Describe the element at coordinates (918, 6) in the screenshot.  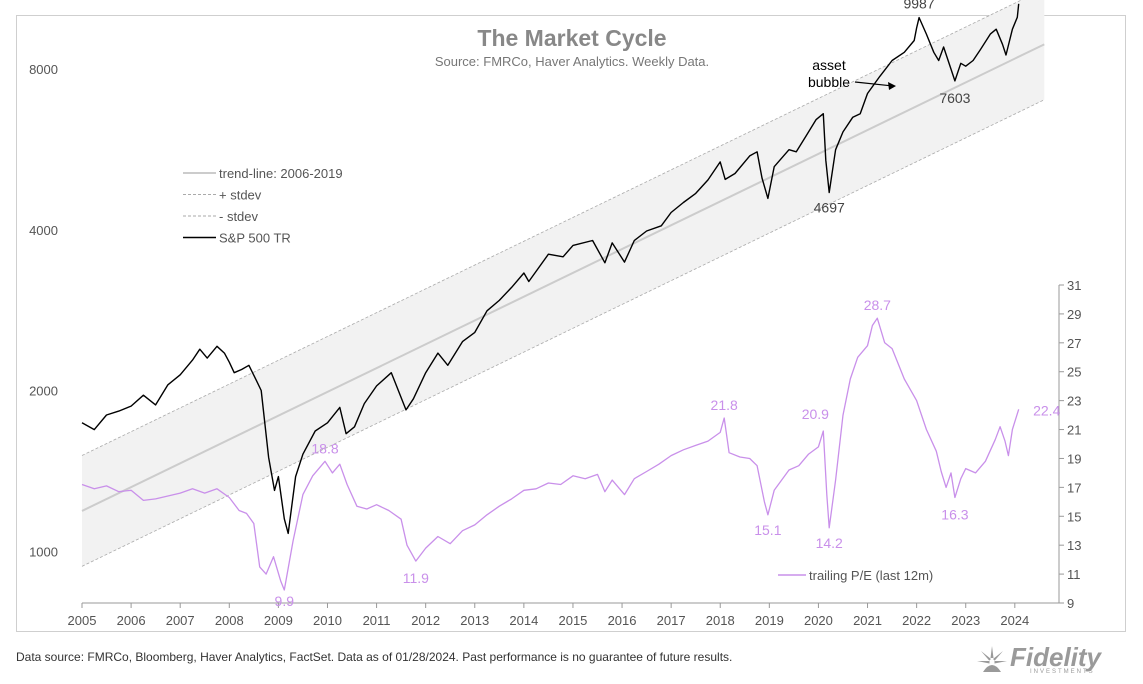
I see `annotation-label: 9987` at that location.